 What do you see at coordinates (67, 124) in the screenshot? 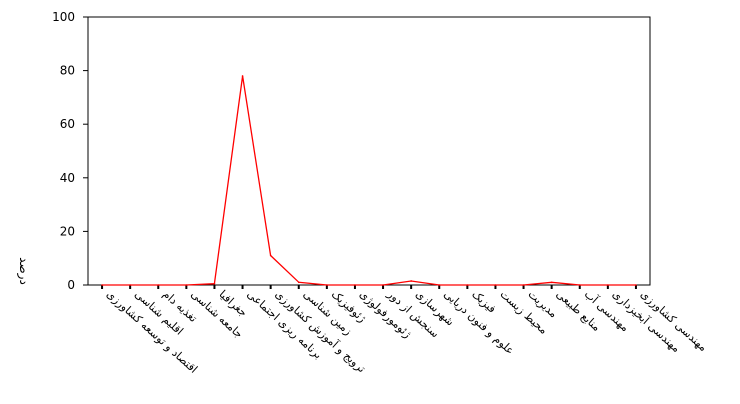
I see `y-tick-label: 60` at bounding box center [67, 124].